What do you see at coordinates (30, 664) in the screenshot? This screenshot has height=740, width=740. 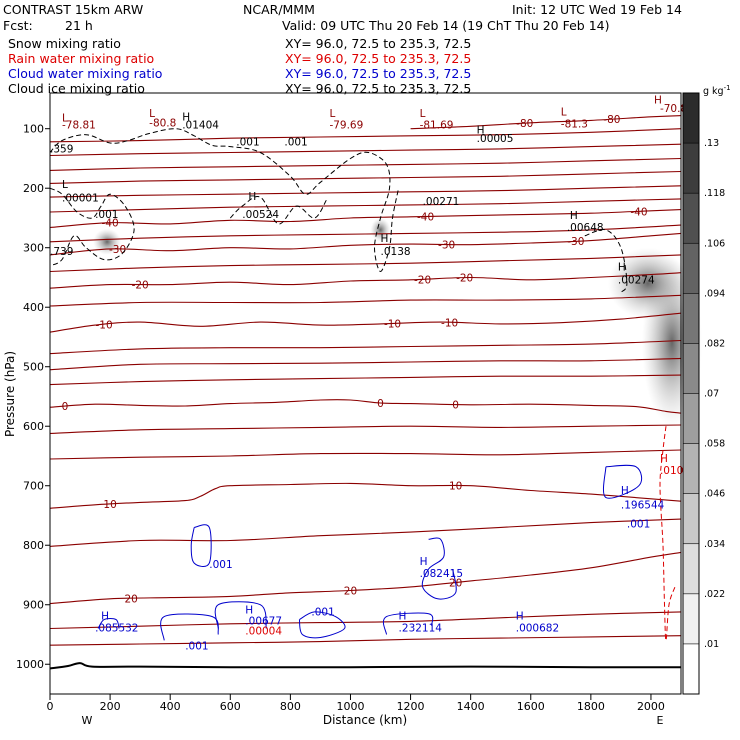 I see `y-tick-label: 1000` at bounding box center [30, 664].